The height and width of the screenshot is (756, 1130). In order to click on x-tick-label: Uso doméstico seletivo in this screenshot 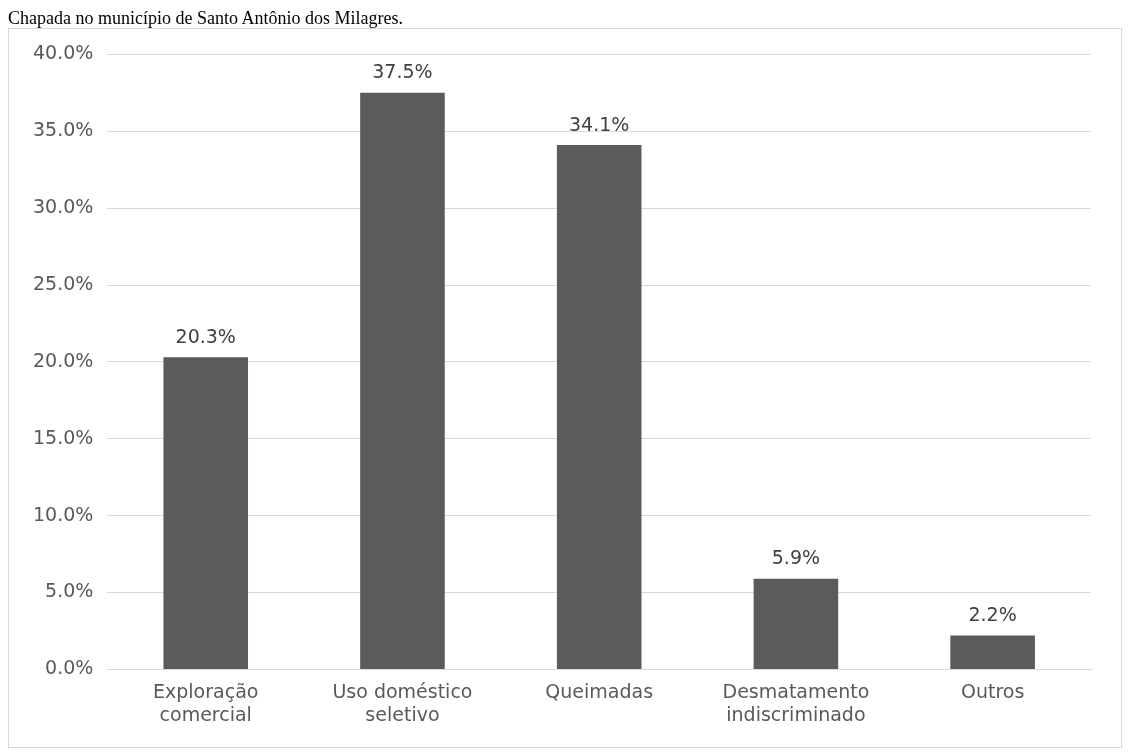, I will do `click(402, 702)`.